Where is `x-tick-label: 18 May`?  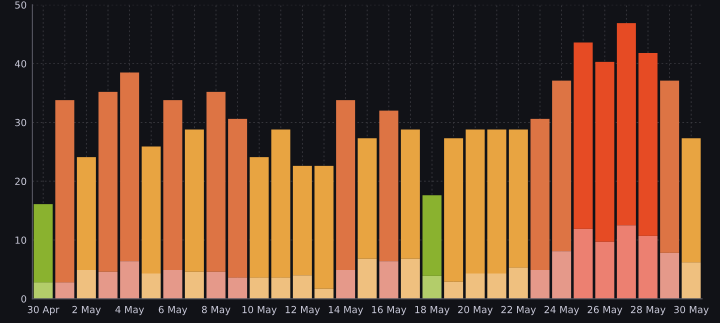 x-tick-label: 18 May is located at coordinates (432, 311).